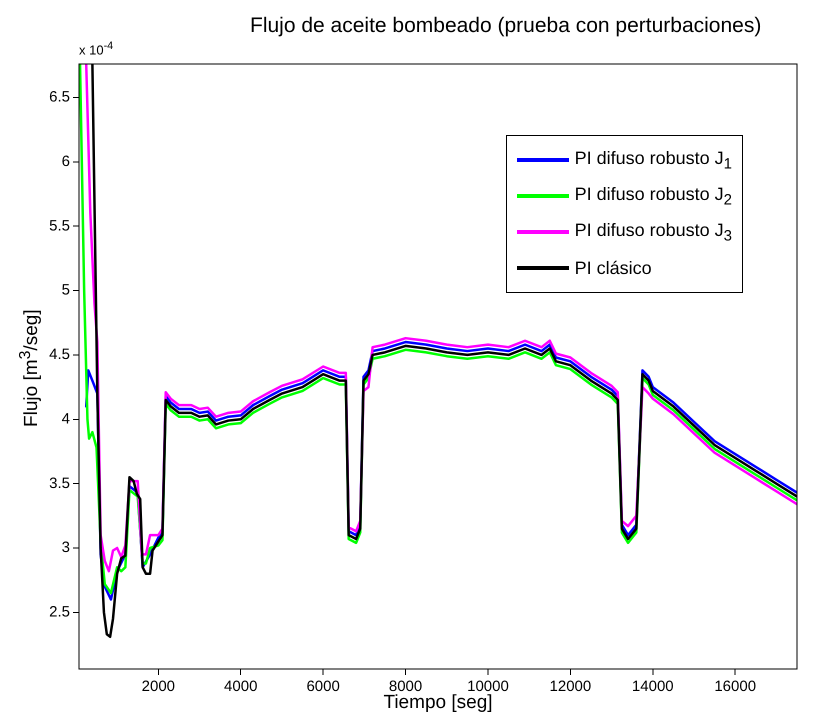  I want to click on y-tick-label: 6, so click(66, 161).